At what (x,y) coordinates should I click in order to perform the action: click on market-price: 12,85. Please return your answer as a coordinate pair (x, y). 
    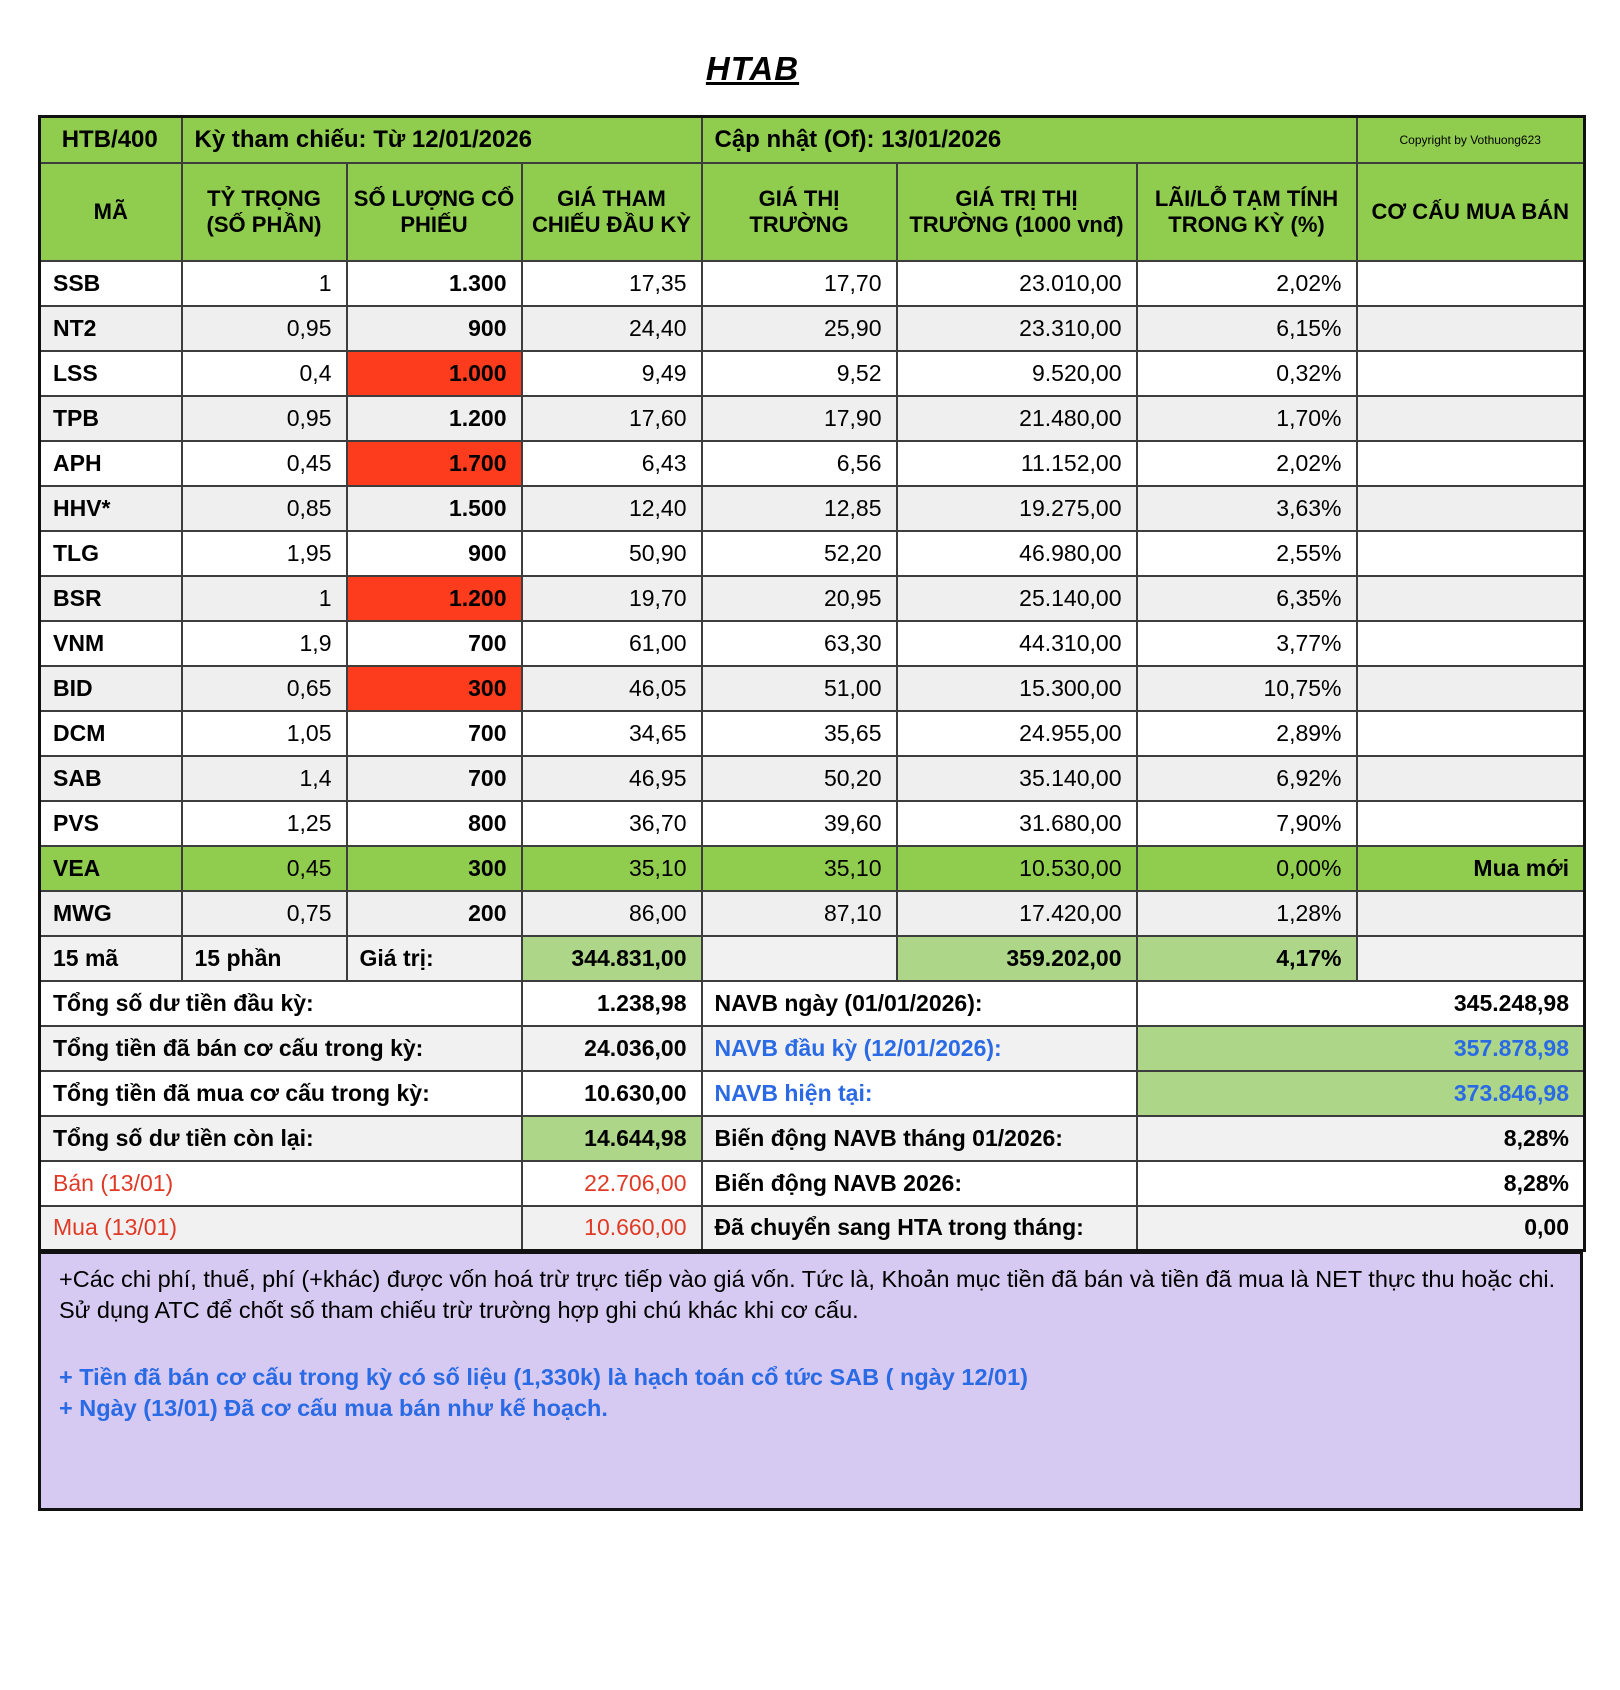
    Looking at the image, I should click on (799, 508).